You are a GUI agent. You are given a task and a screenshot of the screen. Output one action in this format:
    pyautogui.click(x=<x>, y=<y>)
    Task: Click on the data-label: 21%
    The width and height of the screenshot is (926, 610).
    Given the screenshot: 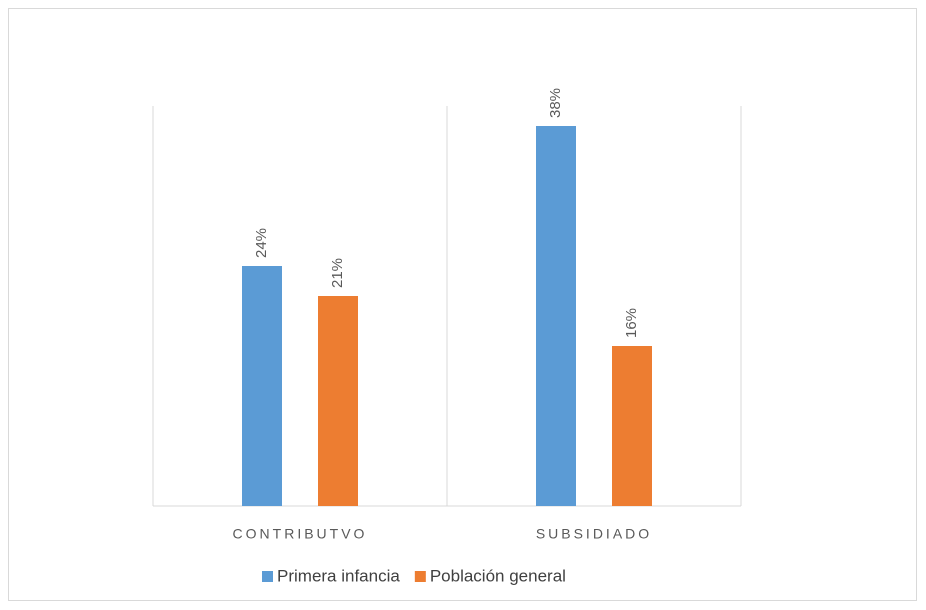 What is the action you would take?
    pyautogui.click(x=337, y=273)
    